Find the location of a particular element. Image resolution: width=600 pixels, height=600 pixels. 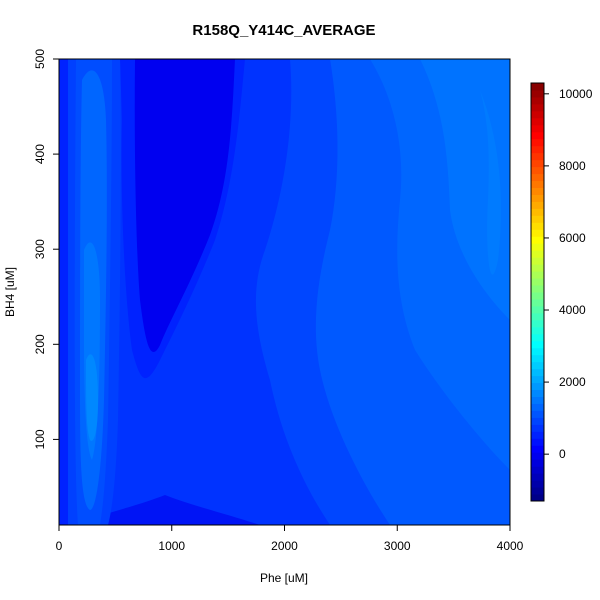

colorbar-tick-label: 8000 is located at coordinates (572, 166).